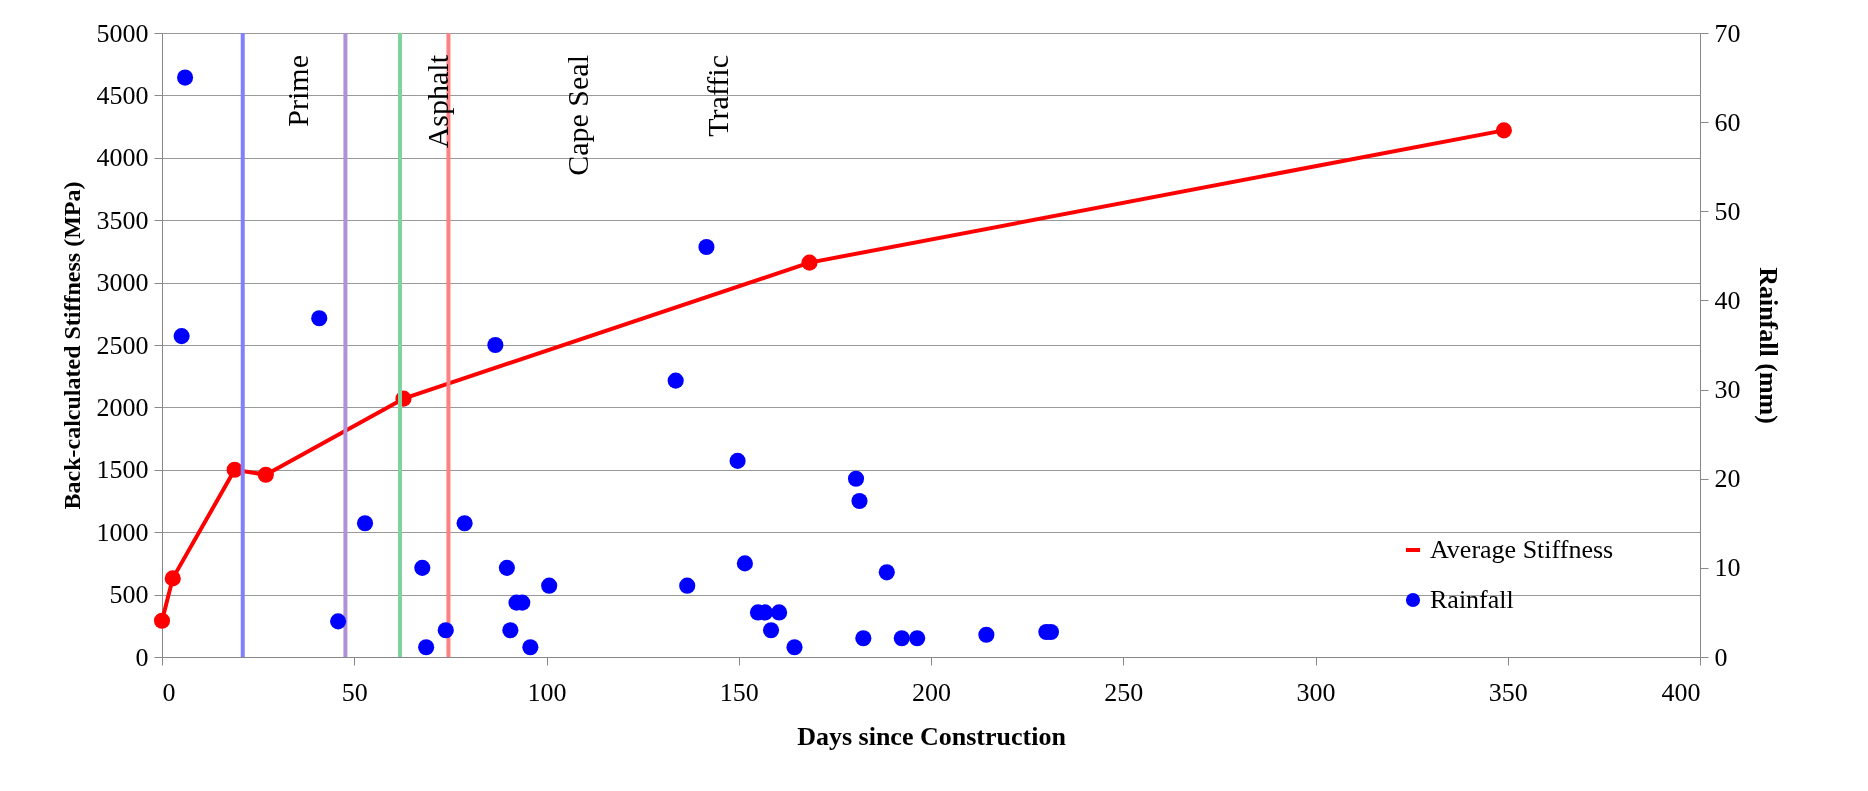  I want to click on y2-tick-label: 0, so click(1721, 657).